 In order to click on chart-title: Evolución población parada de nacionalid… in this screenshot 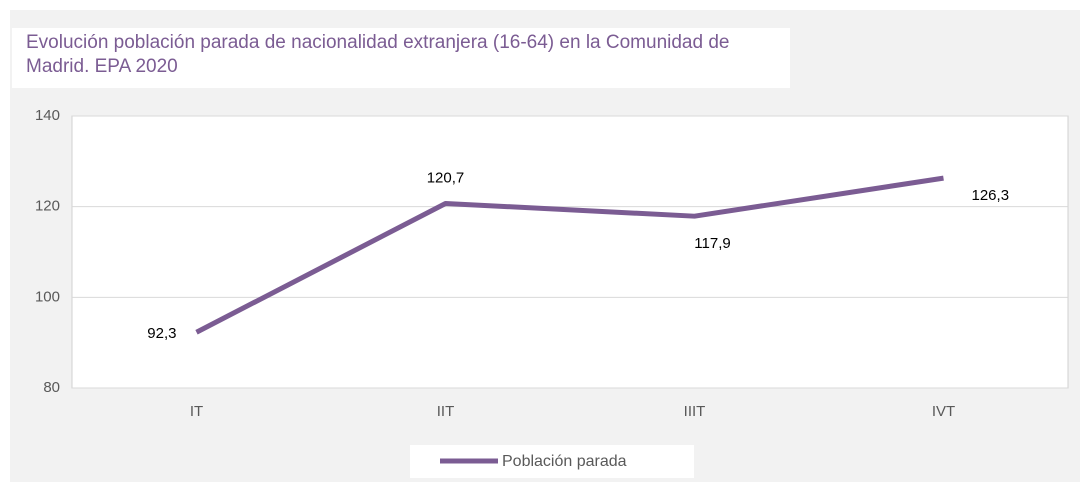, I will do `click(401, 58)`.